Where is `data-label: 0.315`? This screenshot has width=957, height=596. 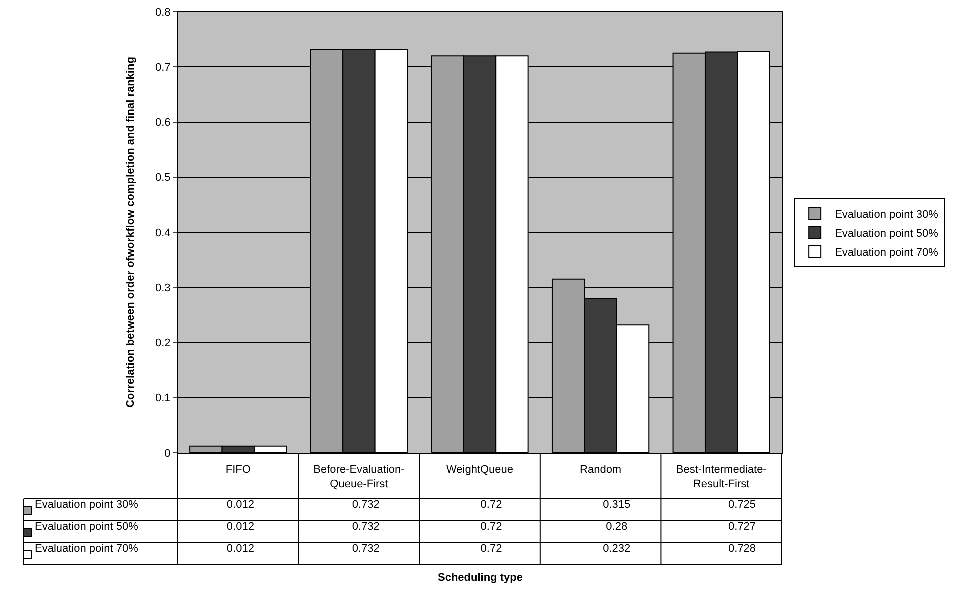
data-label: 0.315 is located at coordinates (617, 506).